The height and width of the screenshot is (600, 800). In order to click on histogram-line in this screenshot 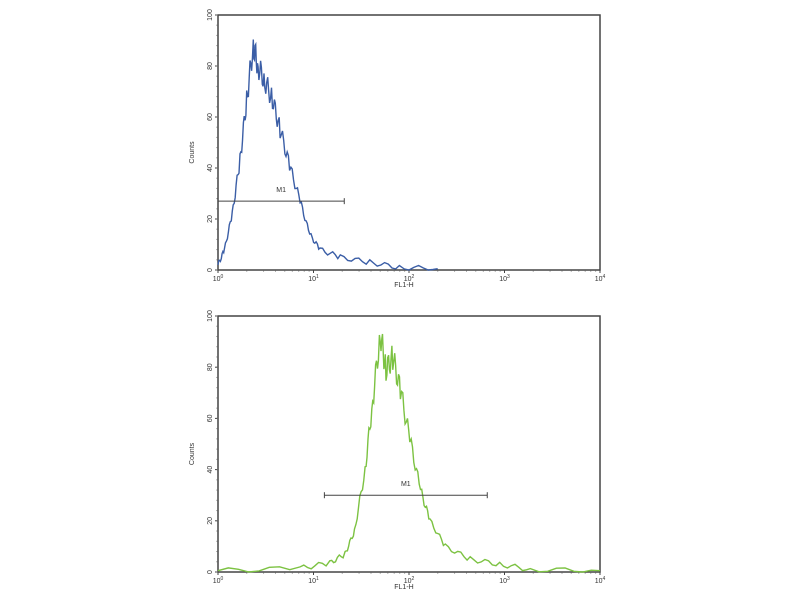, I will do `click(327, 155)`.